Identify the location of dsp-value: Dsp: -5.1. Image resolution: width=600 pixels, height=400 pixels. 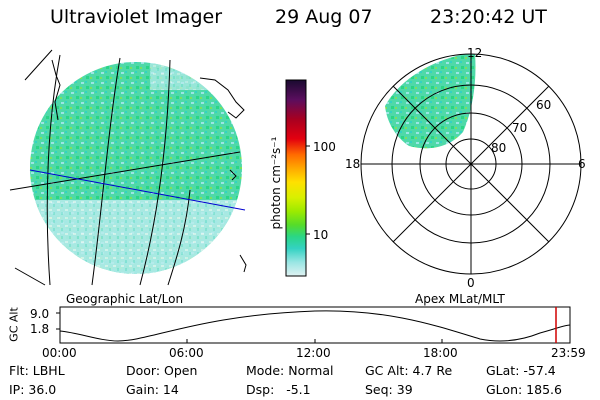
(278, 389).